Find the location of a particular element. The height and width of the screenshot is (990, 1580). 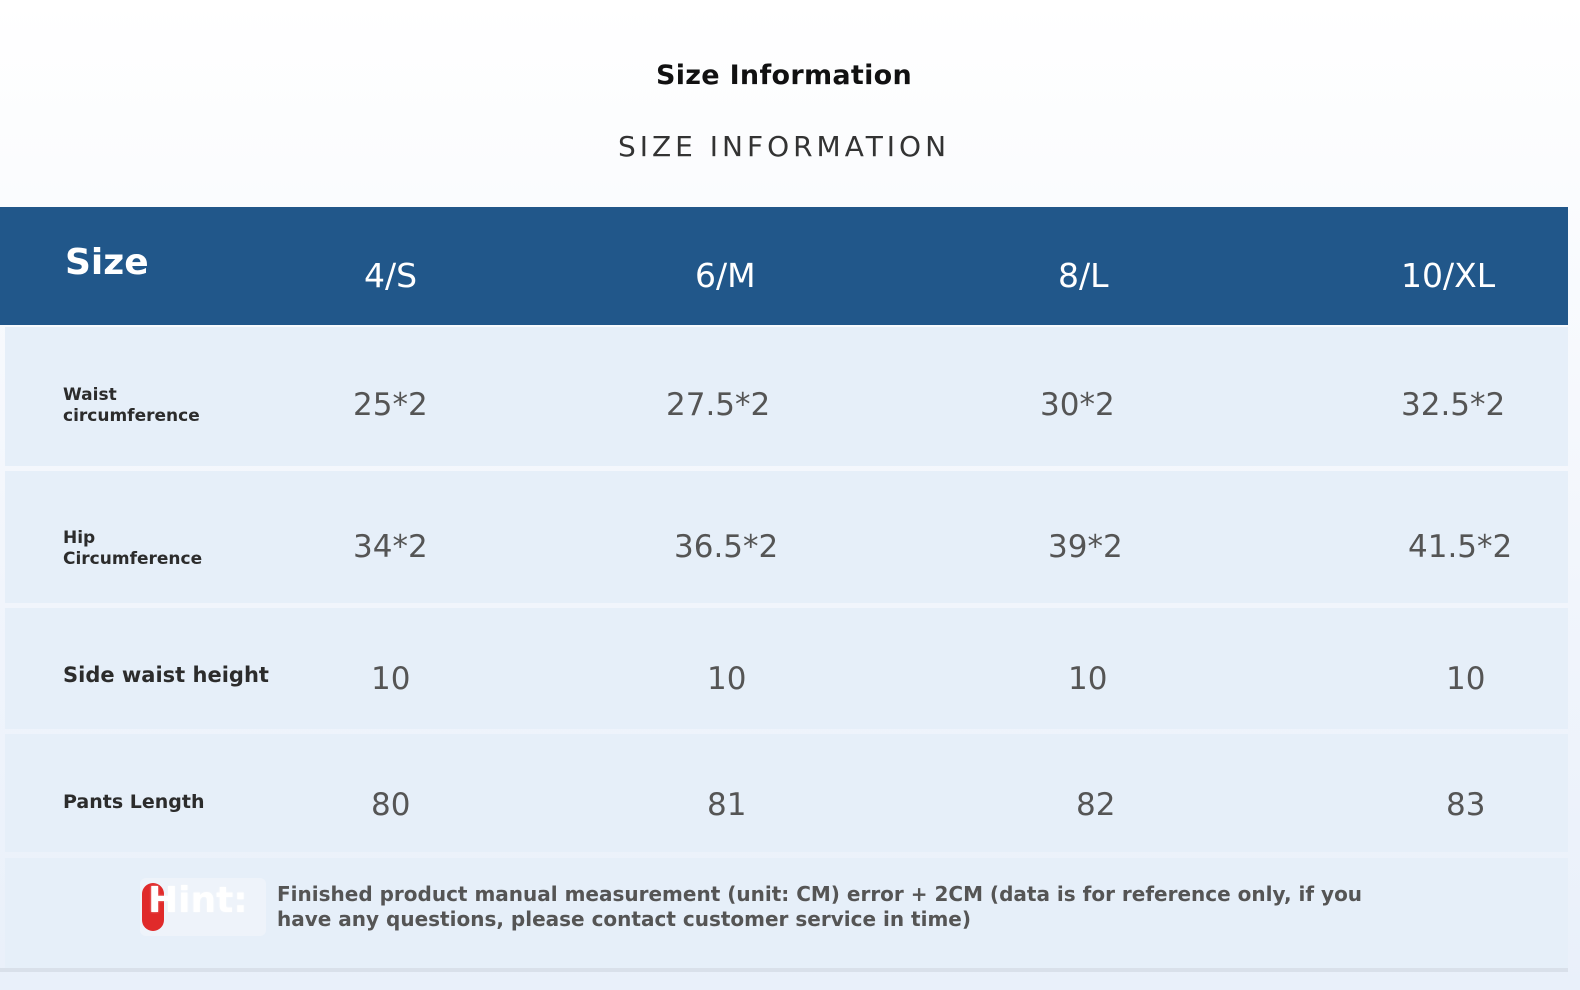

cell-hip-8l: 39*2 is located at coordinates (1085, 547).